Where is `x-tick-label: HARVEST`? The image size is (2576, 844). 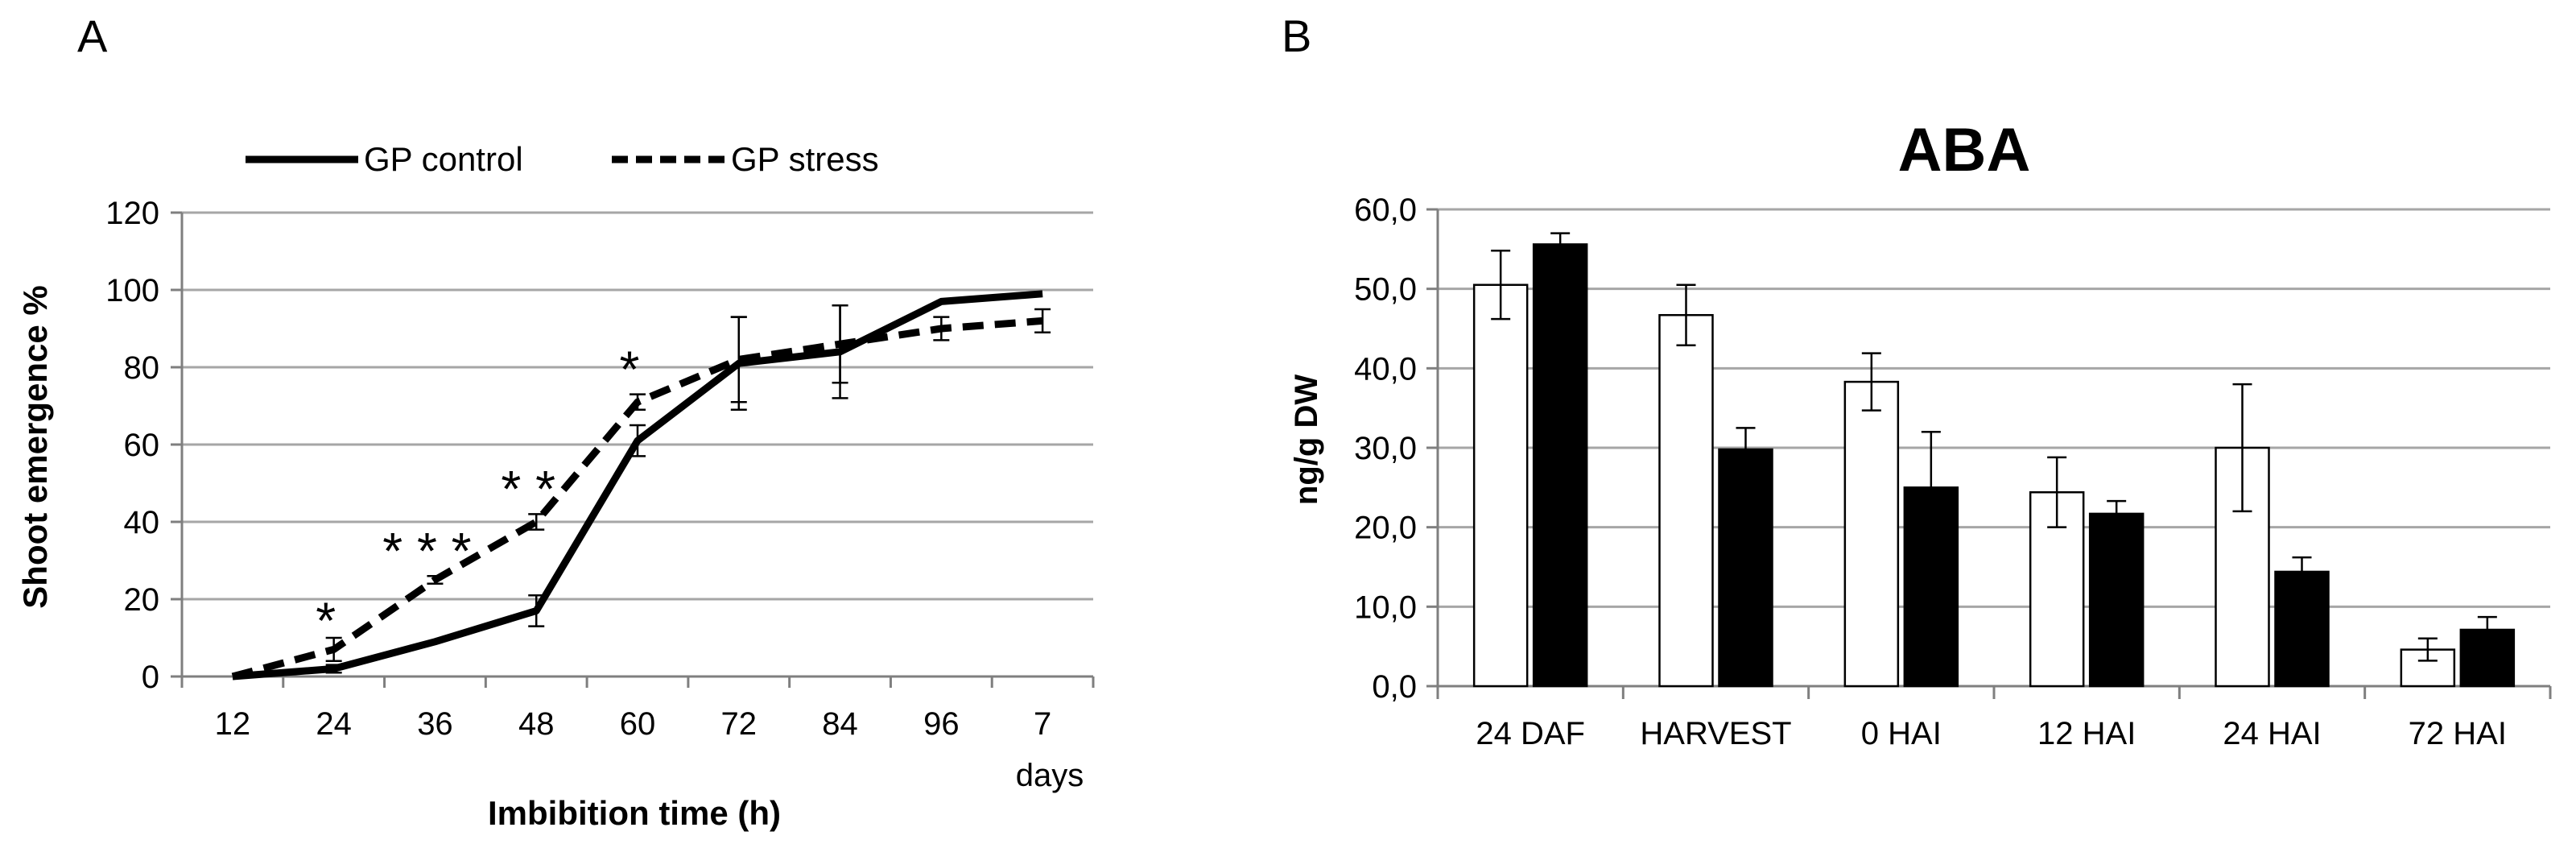
x-tick-label: HARVEST is located at coordinates (1715, 733).